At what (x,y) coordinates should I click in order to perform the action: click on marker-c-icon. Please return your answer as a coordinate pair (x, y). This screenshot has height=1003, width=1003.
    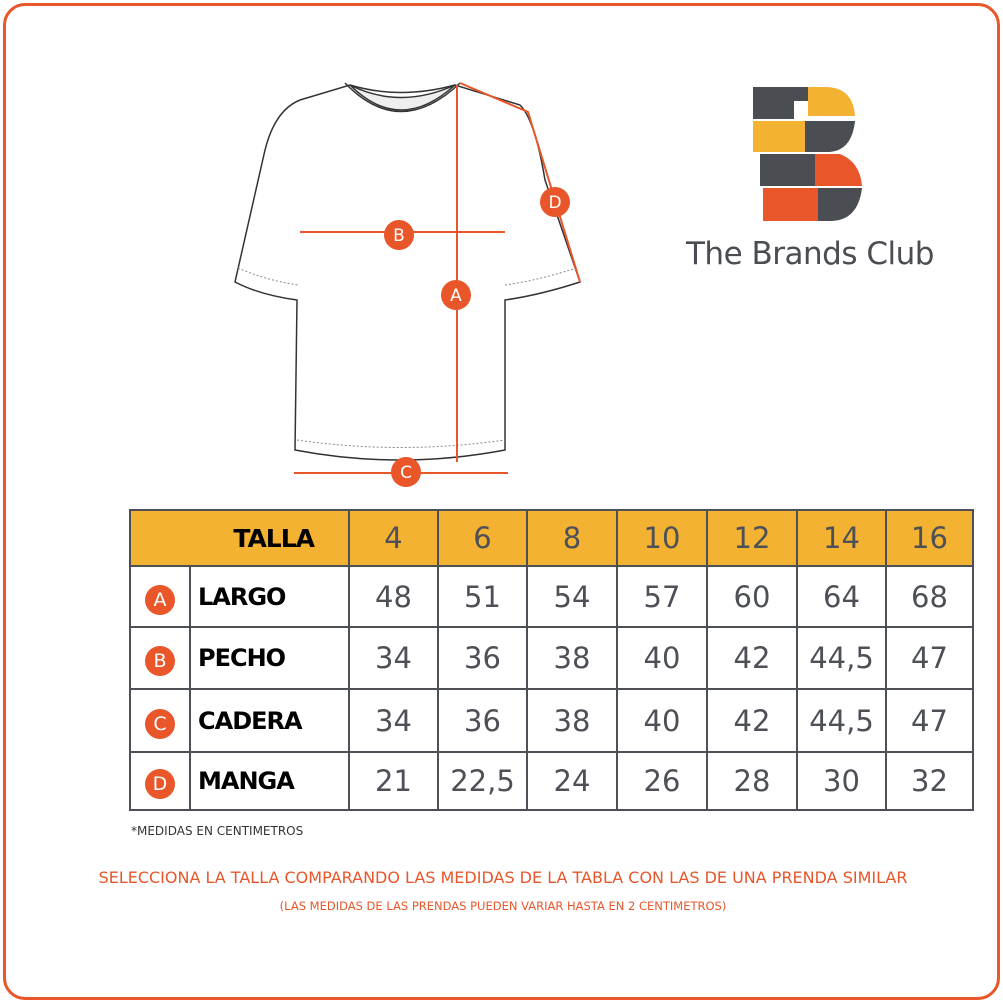
    Looking at the image, I should click on (406, 472).